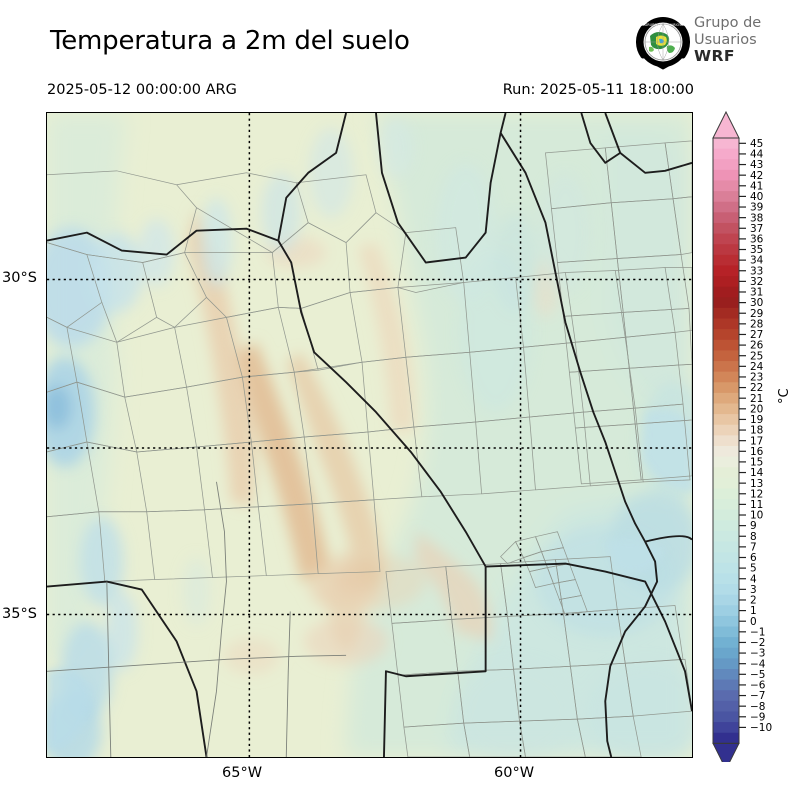 The height and width of the screenshot is (800, 800). I want to click on colorbar-tick-label: 27, so click(756, 335).